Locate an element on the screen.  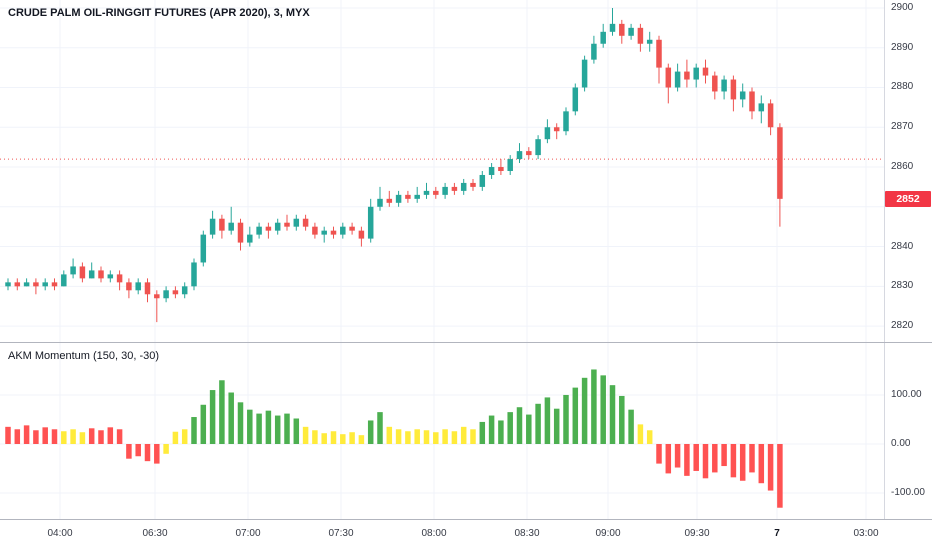
price-axis-label: 2830 is located at coordinates (902, 286).